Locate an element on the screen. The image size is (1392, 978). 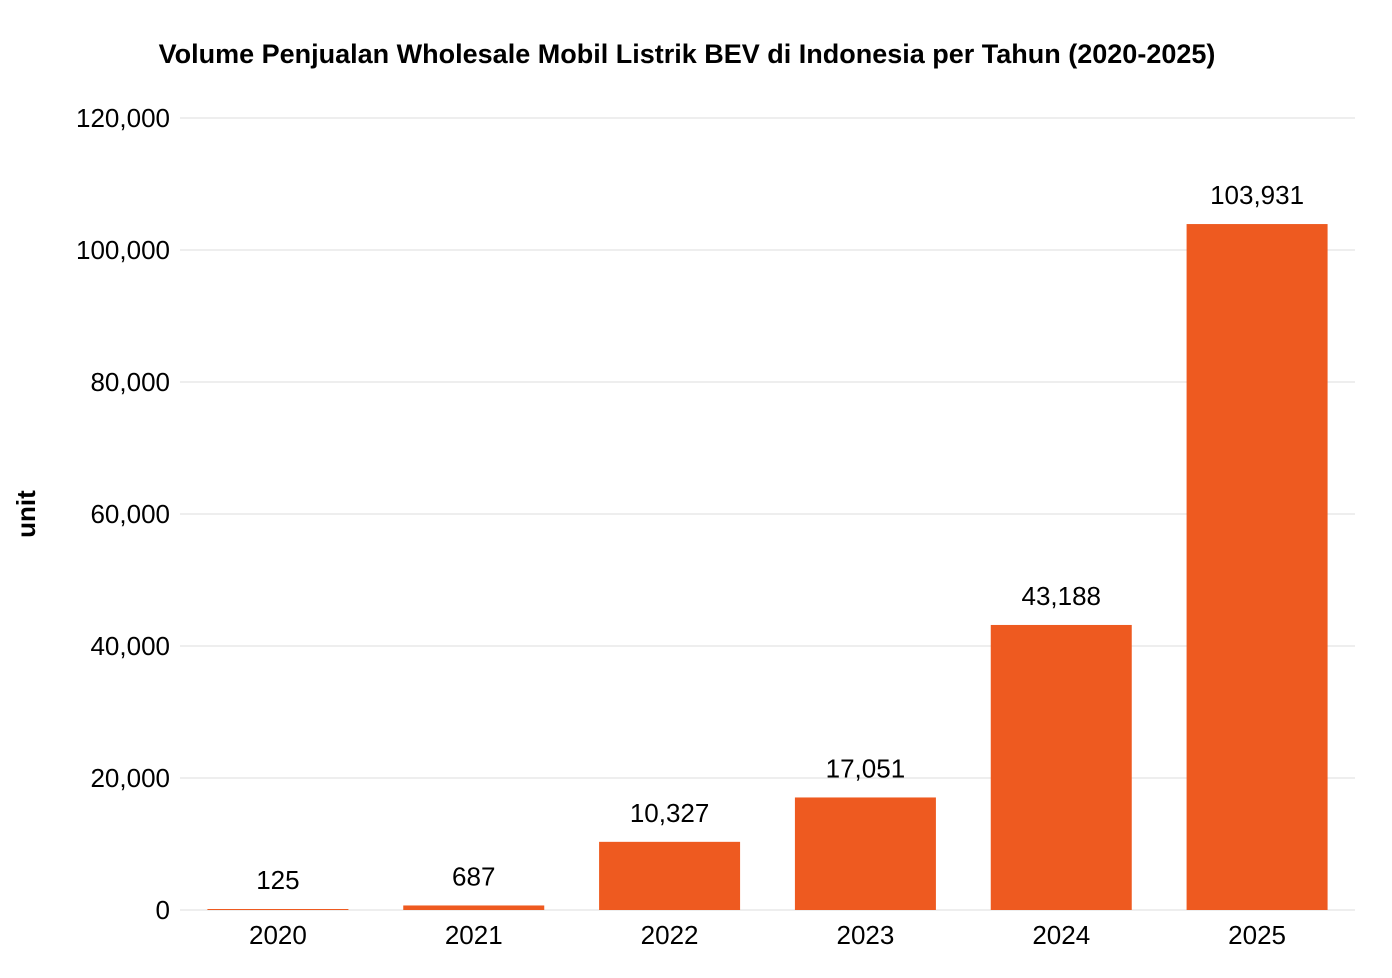
bar-2022 is located at coordinates (670, 875).